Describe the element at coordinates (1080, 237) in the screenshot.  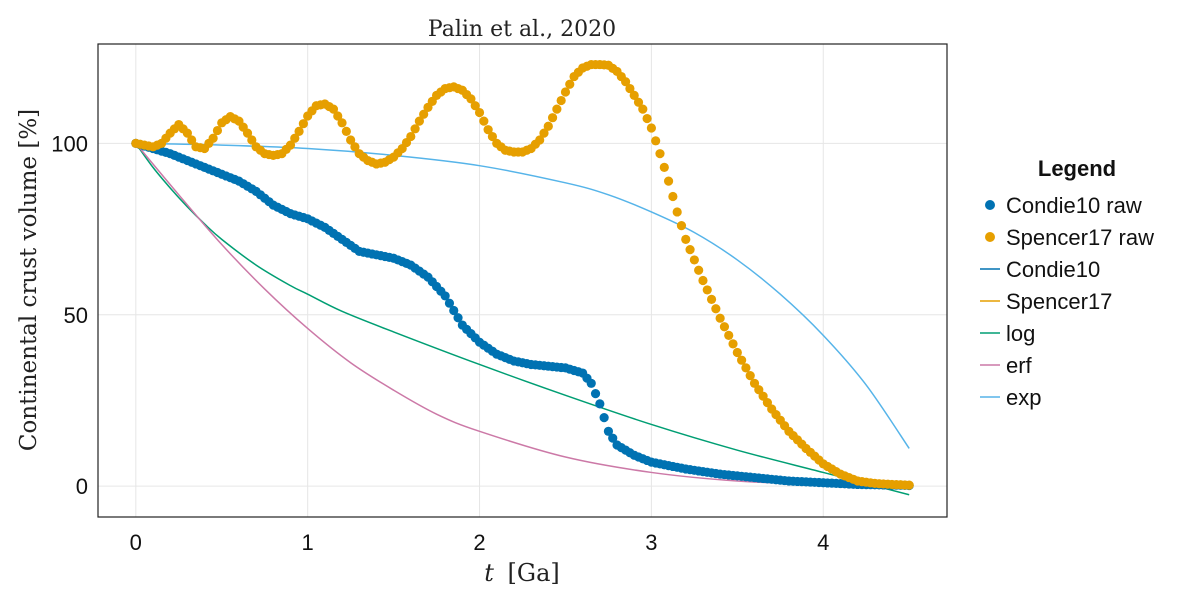
I see `legend-label: Spencer17 raw` at that location.